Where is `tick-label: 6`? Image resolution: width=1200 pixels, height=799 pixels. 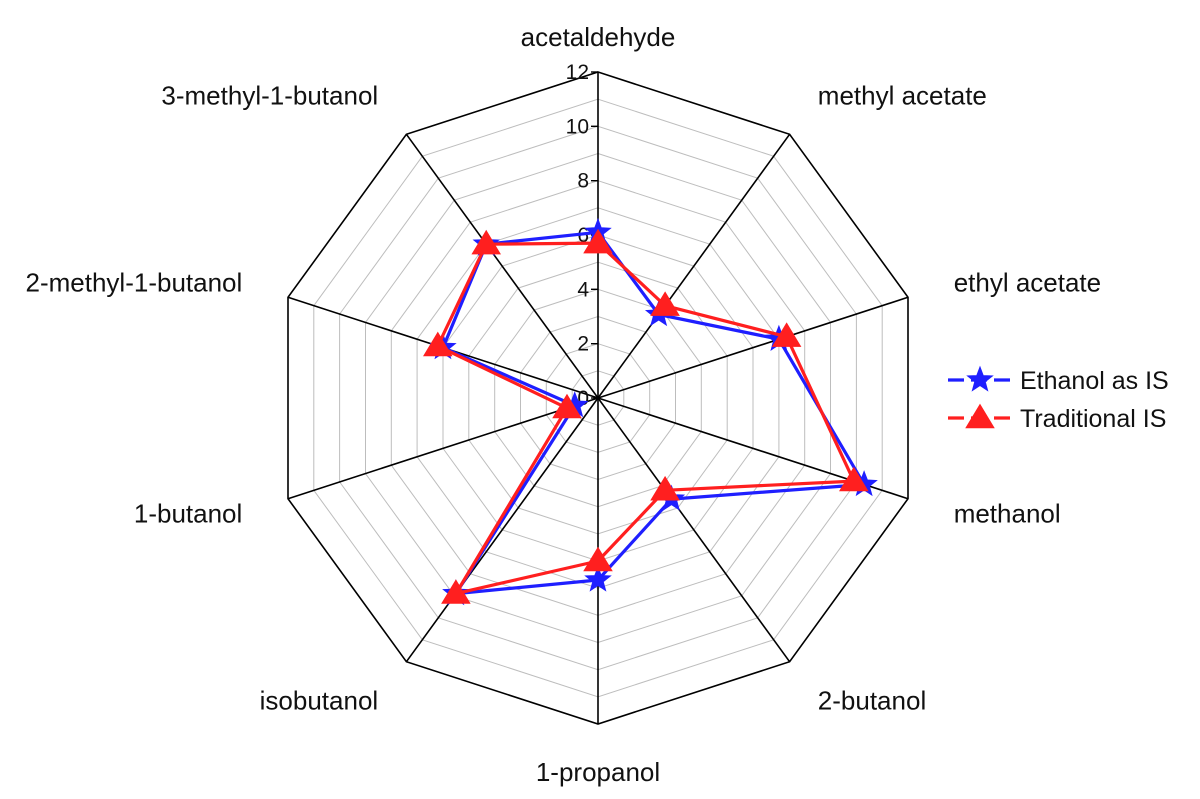 tick-label: 6 is located at coordinates (583, 235).